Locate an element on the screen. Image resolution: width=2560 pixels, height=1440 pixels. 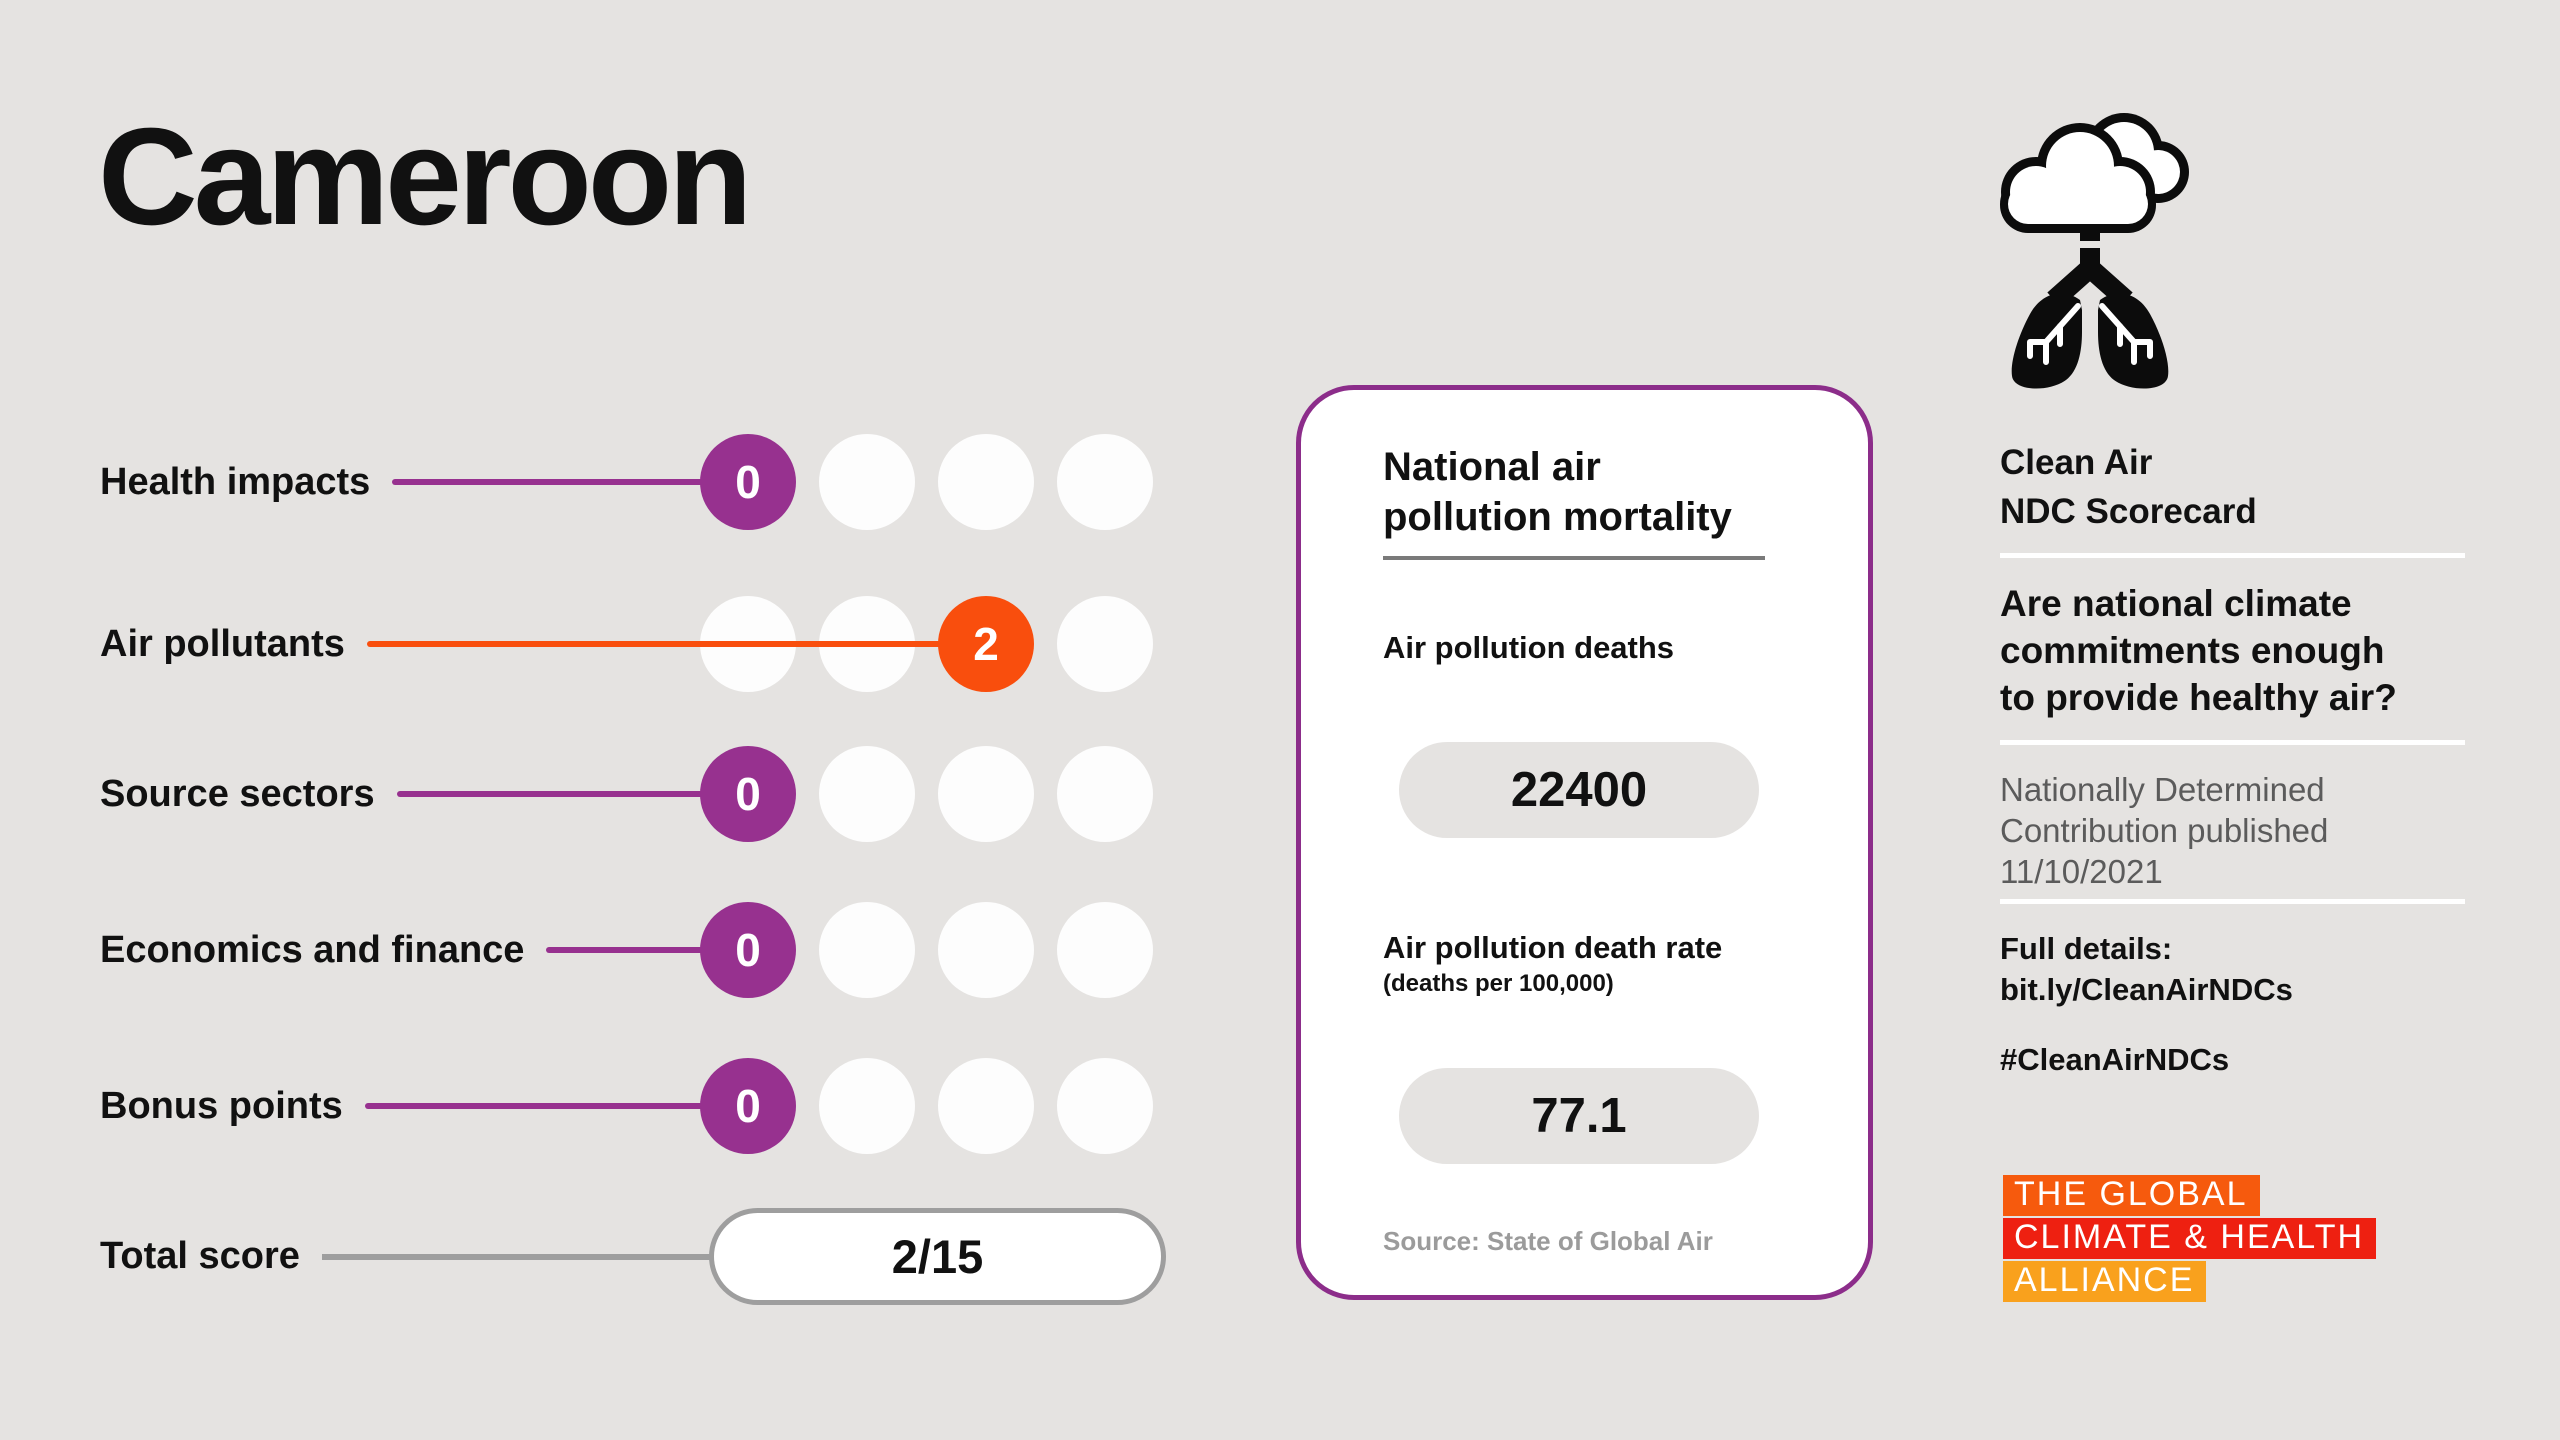
death-rate-sublabel: (deaths per 100,000) is located at coordinates (1498, 983).